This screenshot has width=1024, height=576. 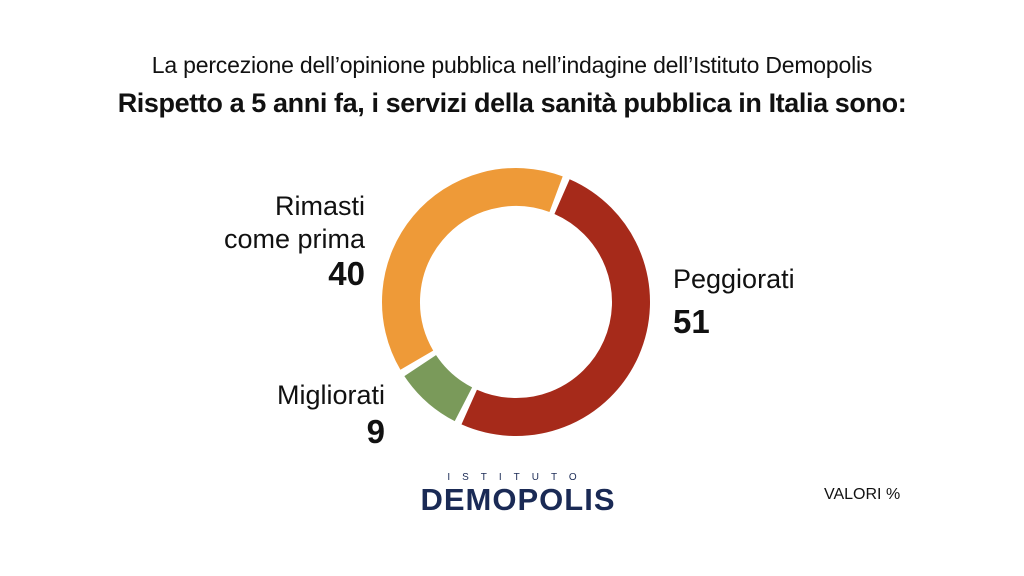 What do you see at coordinates (319, 206) in the screenshot?
I see `label-rimasti-line1: Rimasti` at bounding box center [319, 206].